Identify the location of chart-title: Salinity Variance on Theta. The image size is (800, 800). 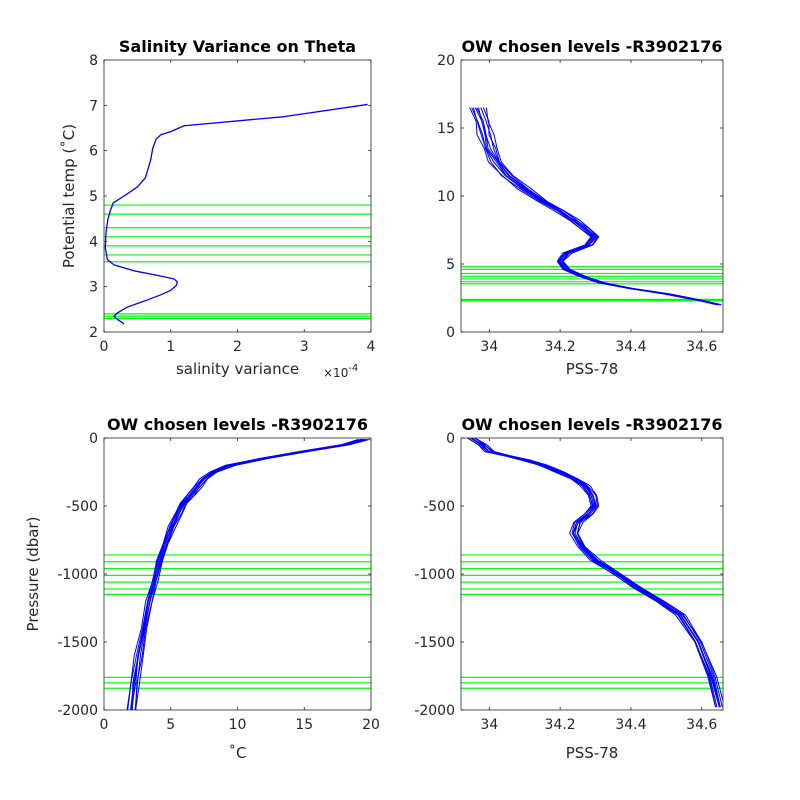
(237, 46).